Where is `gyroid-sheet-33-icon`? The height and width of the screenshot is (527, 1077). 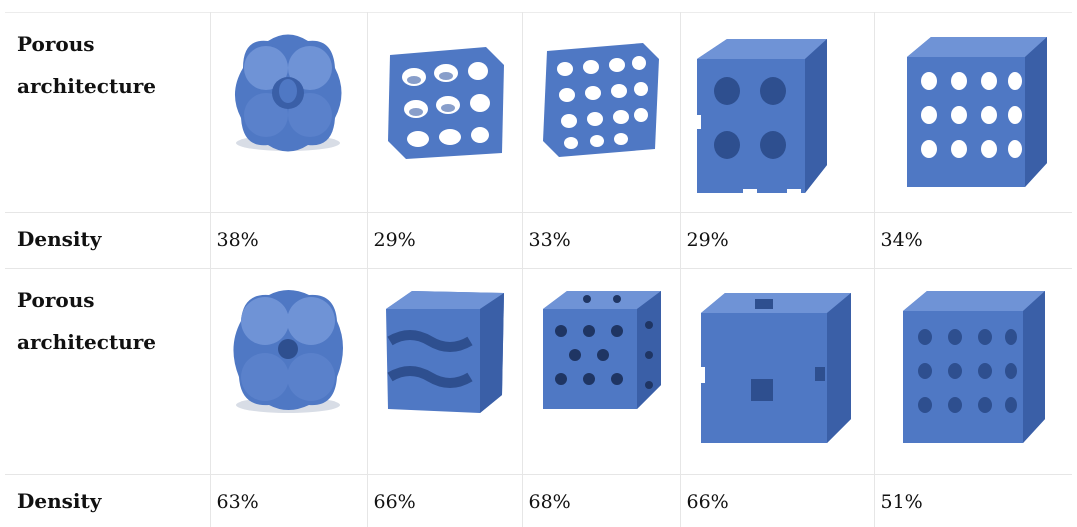 gyroid-sheet-33-icon is located at coordinates (600, 100).